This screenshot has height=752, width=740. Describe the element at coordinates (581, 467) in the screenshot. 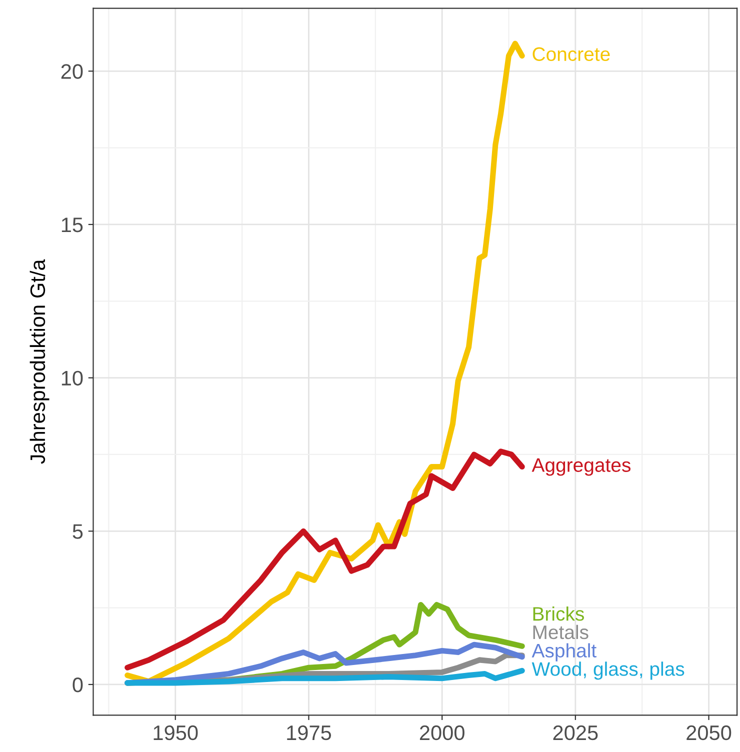

I see `series-label: Aggregates` at that location.